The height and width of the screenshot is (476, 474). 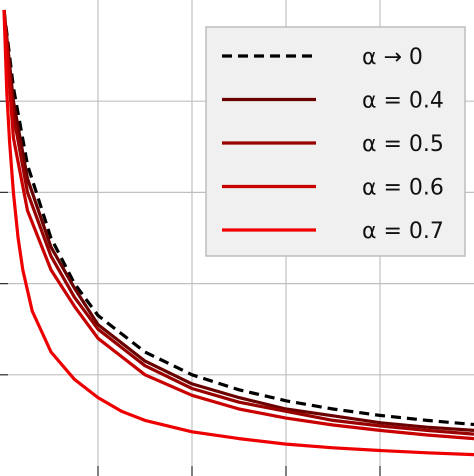 I want to click on legend-label-2: α = 0.4, so click(x=403, y=101).